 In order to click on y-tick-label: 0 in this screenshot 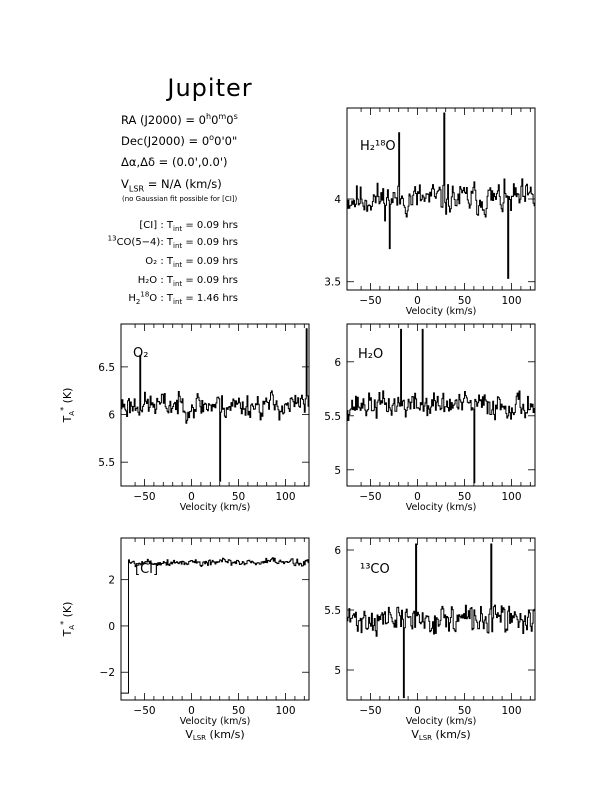, I will do `click(111, 627)`.